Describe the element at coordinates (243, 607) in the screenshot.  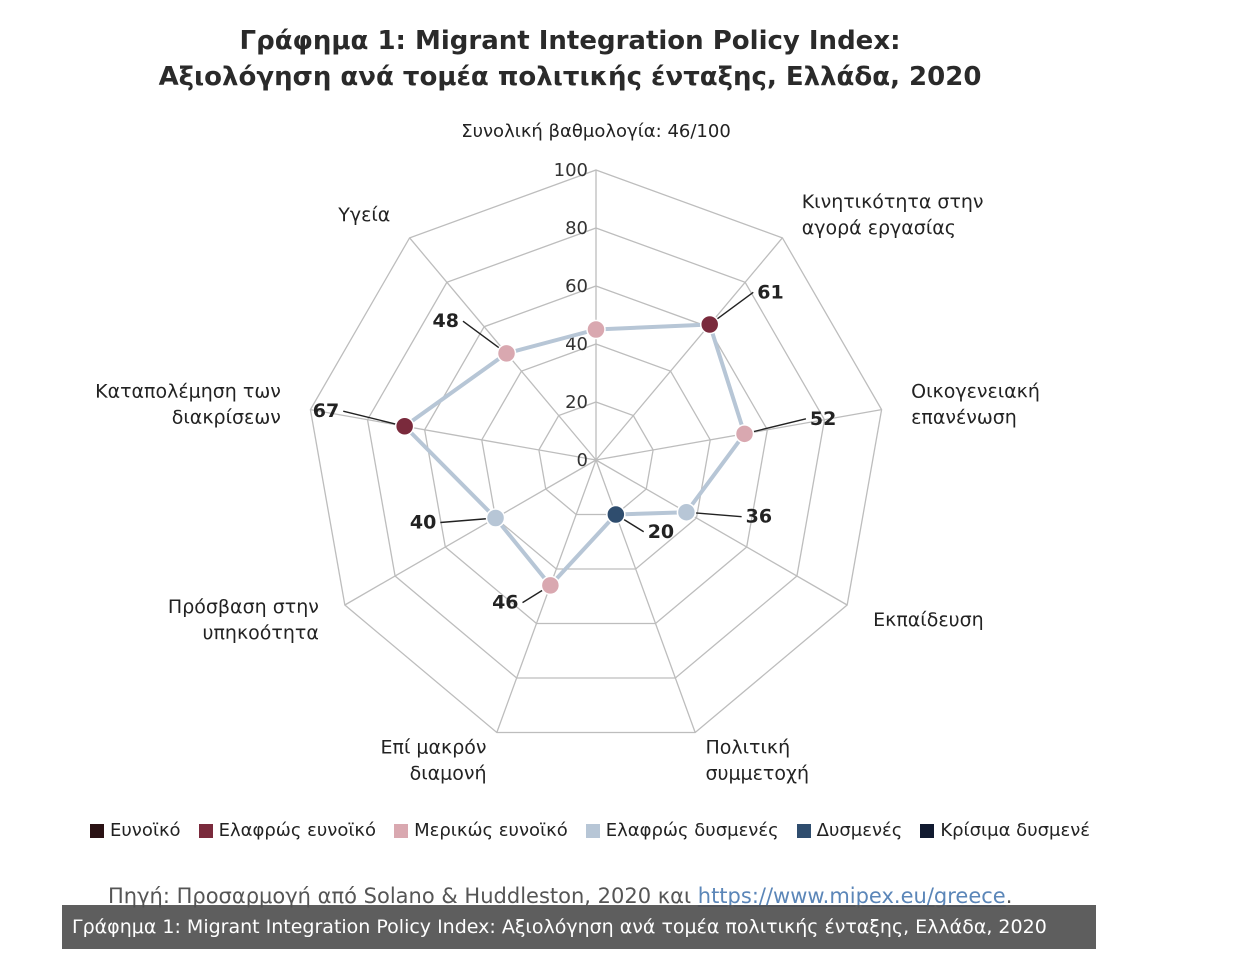
I see `axis-label: Πρόσβαση στην` at that location.